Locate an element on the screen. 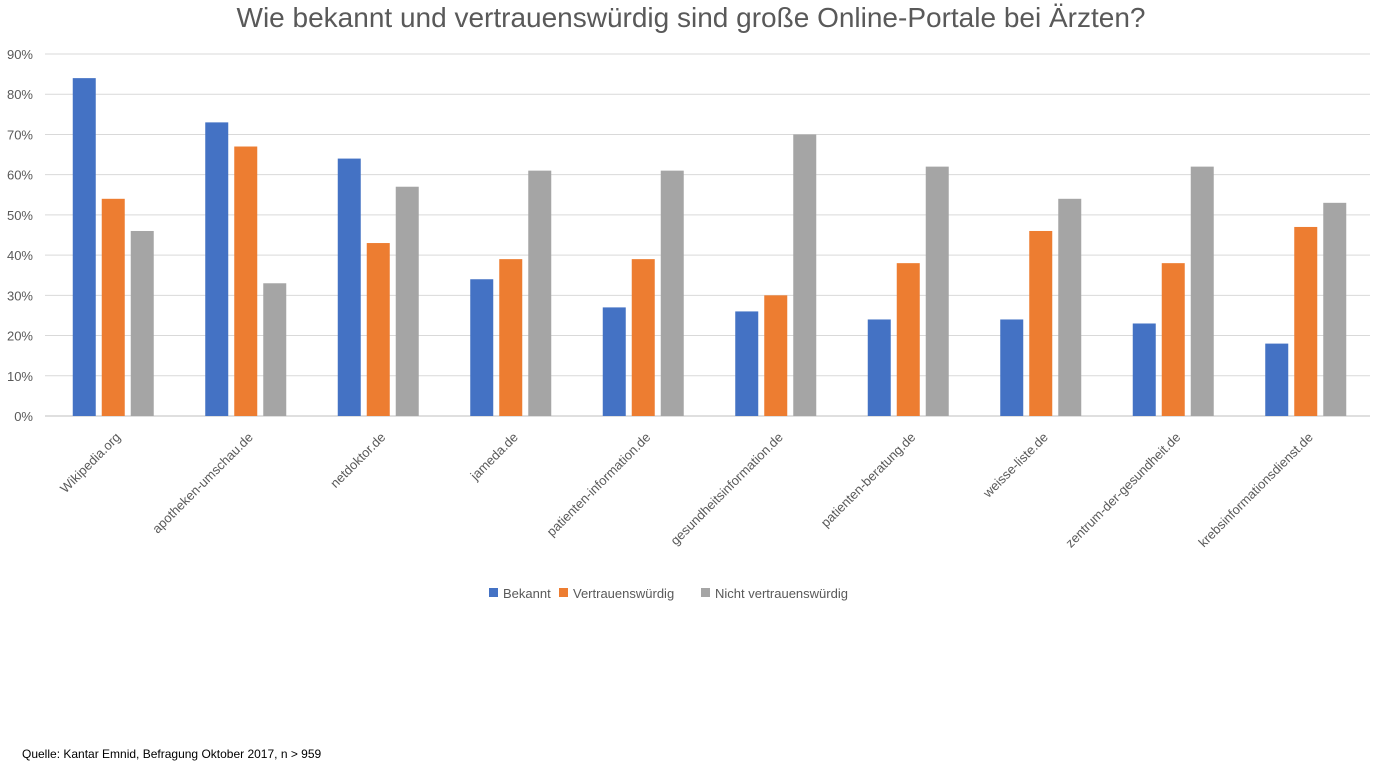 This screenshot has width=1382, height=775. y-tick-label: 50% is located at coordinates (20, 215).